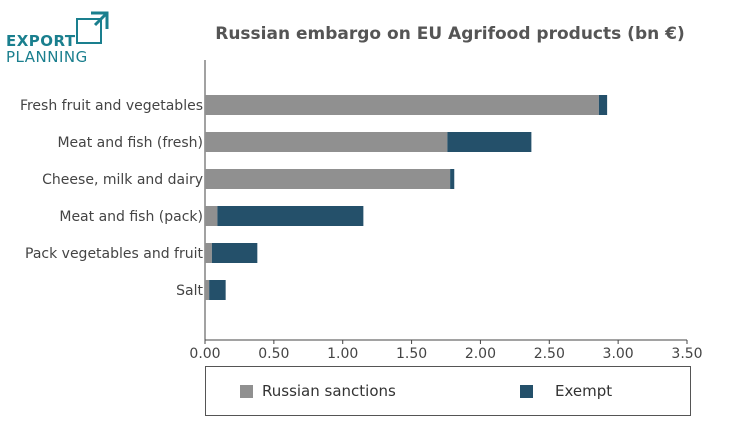  Describe the element at coordinates (114, 254) in the screenshot. I see `category-label: Pack vegetables and fruit` at that location.